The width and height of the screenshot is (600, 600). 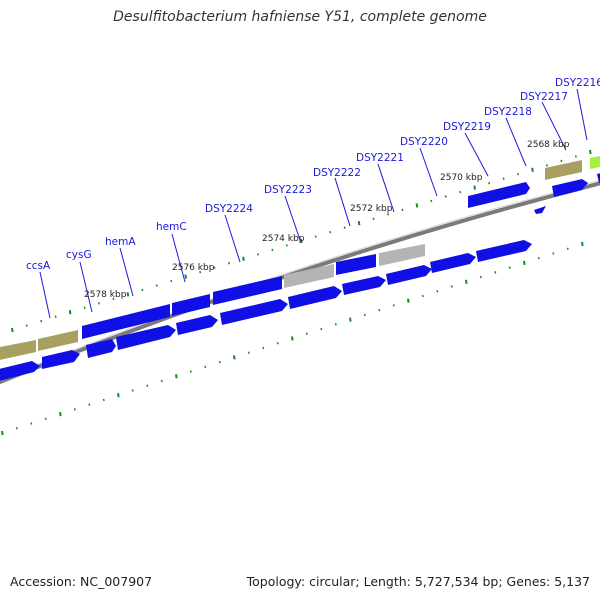 What do you see at coordinates (548, 145) in the screenshot?
I see `kbp-label: 2568 kbp` at bounding box center [548, 145].